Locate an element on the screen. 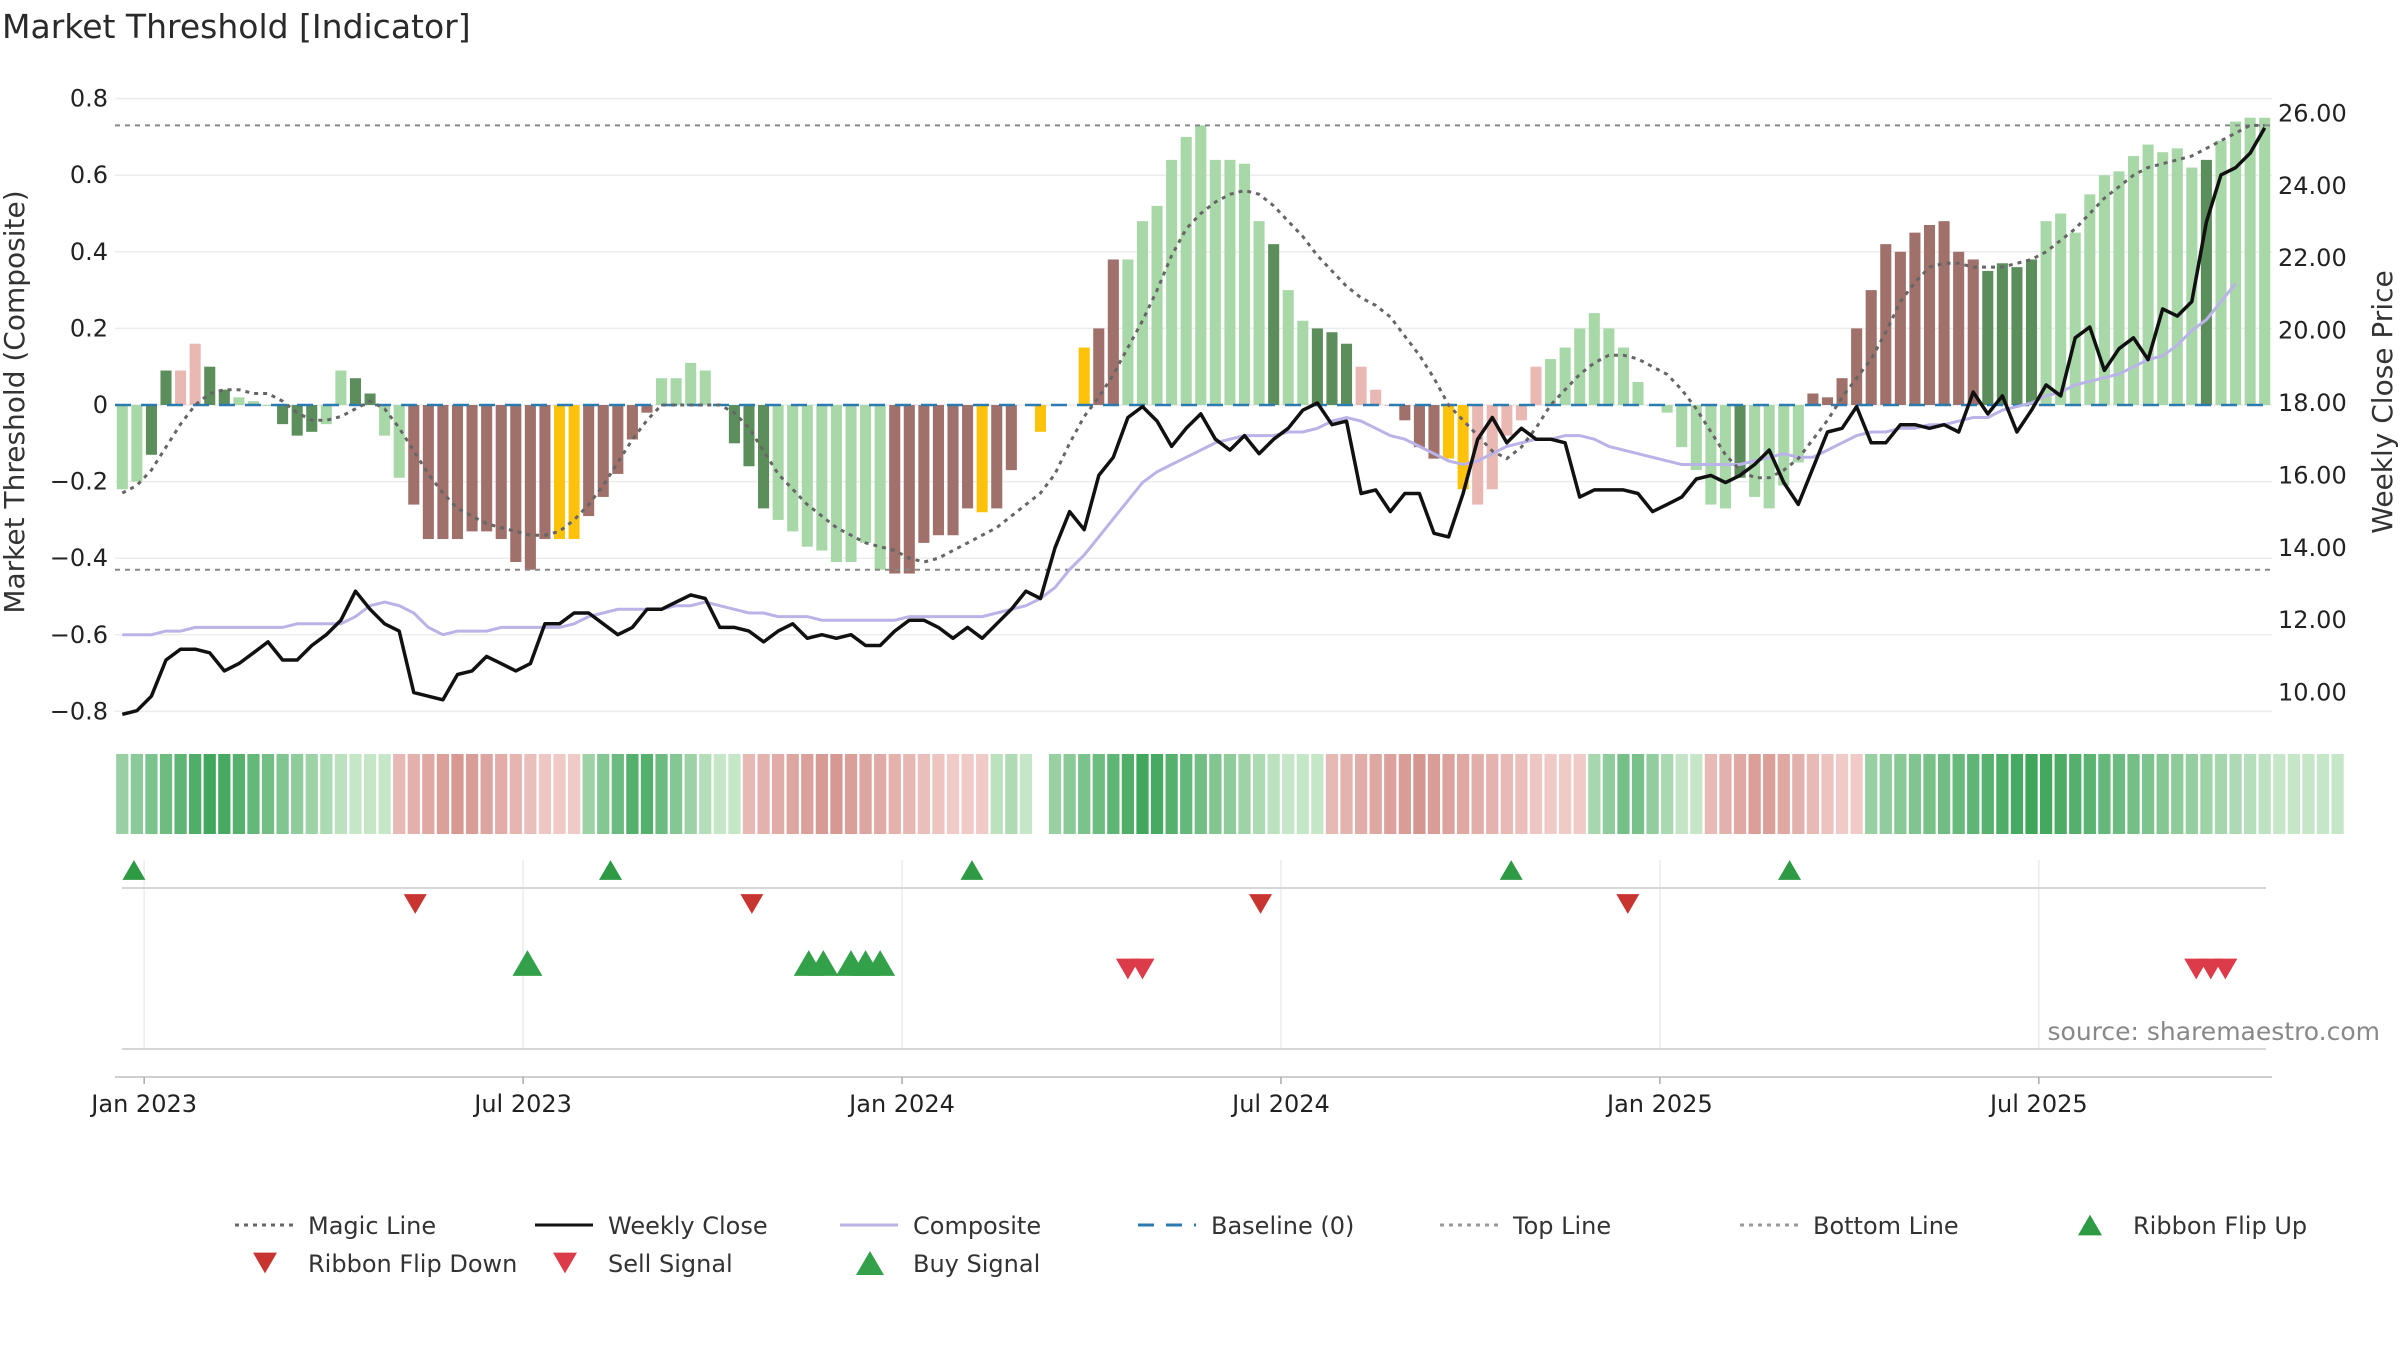 Image resolution: width=2400 pixels, height=1350 pixels. legend-swatch is located at coordinates (2090, 1225).